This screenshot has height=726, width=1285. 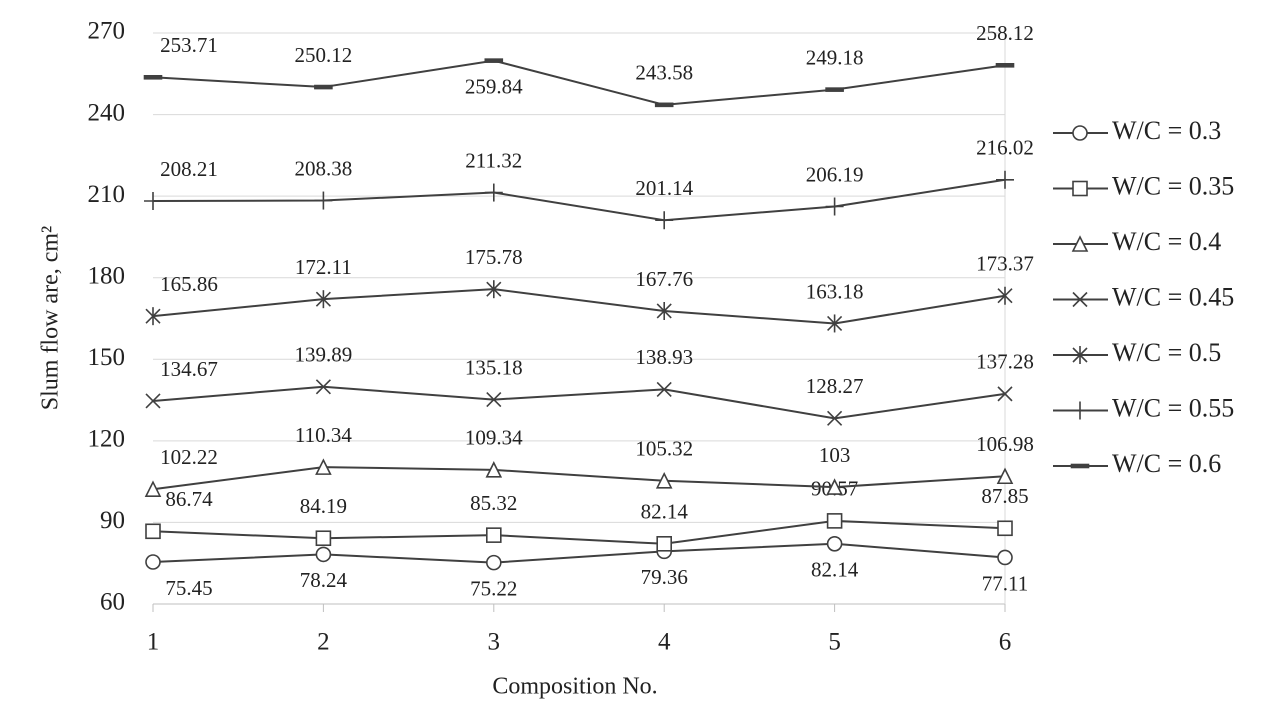 What do you see at coordinates (494, 642) in the screenshot?
I see `x-tick-label: 3` at bounding box center [494, 642].